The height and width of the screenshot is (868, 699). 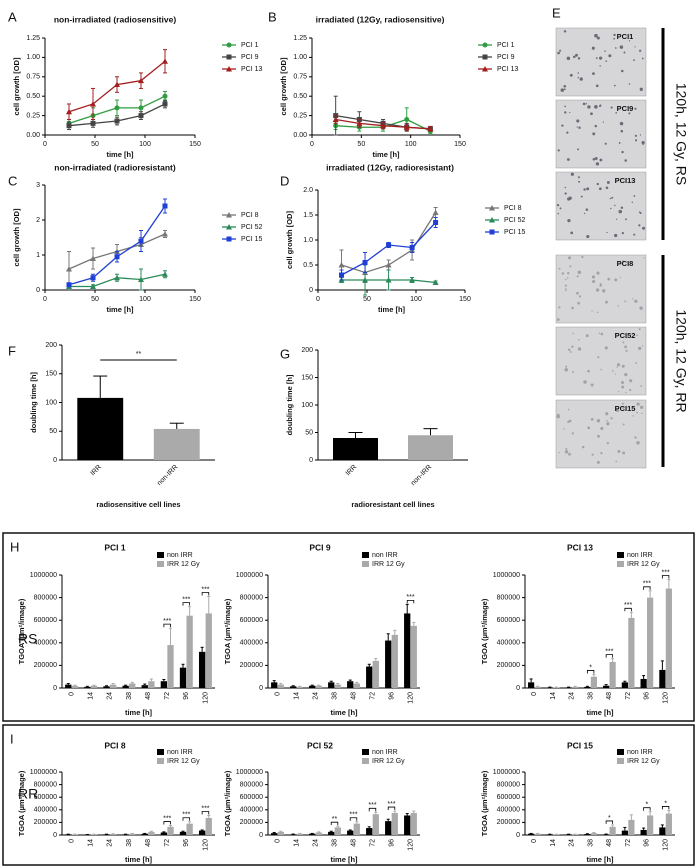 What do you see at coordinates (625, 180) in the screenshot?
I see `image-label: PCI13` at bounding box center [625, 180].